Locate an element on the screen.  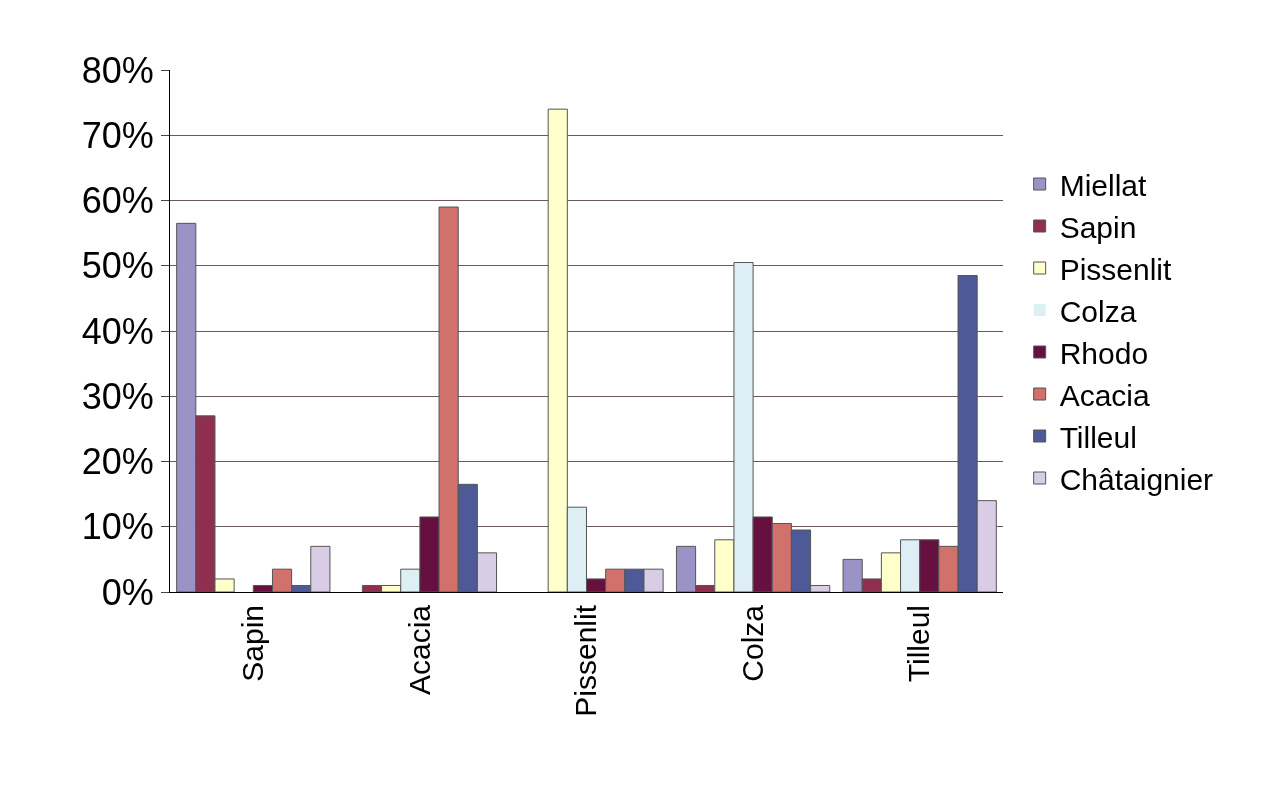
y-tick-label: 60% is located at coordinates (117, 201).